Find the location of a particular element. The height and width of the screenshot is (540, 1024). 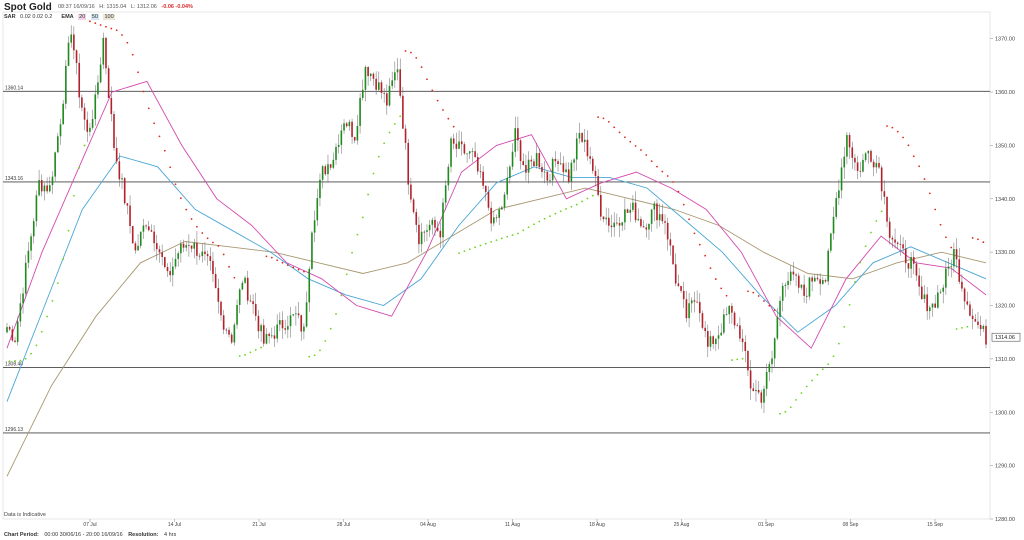

ema-label: EMA is located at coordinates (67, 17).